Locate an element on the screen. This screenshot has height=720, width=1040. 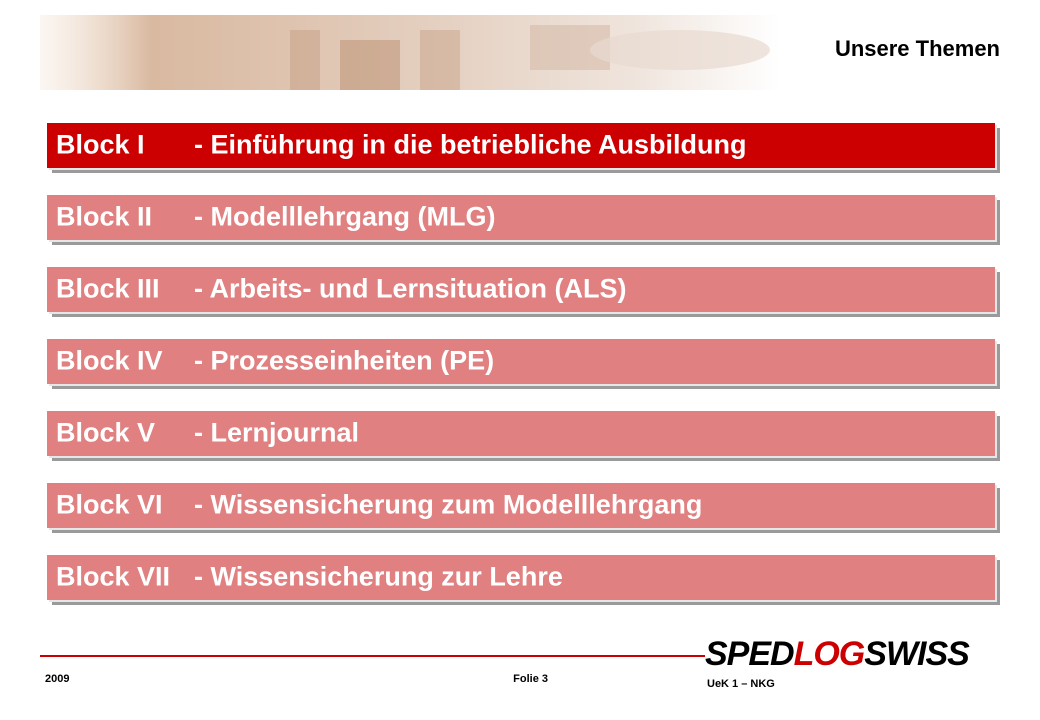
block-text: - Wissensicherung zum Modelllehrgang is located at coordinates (448, 505).